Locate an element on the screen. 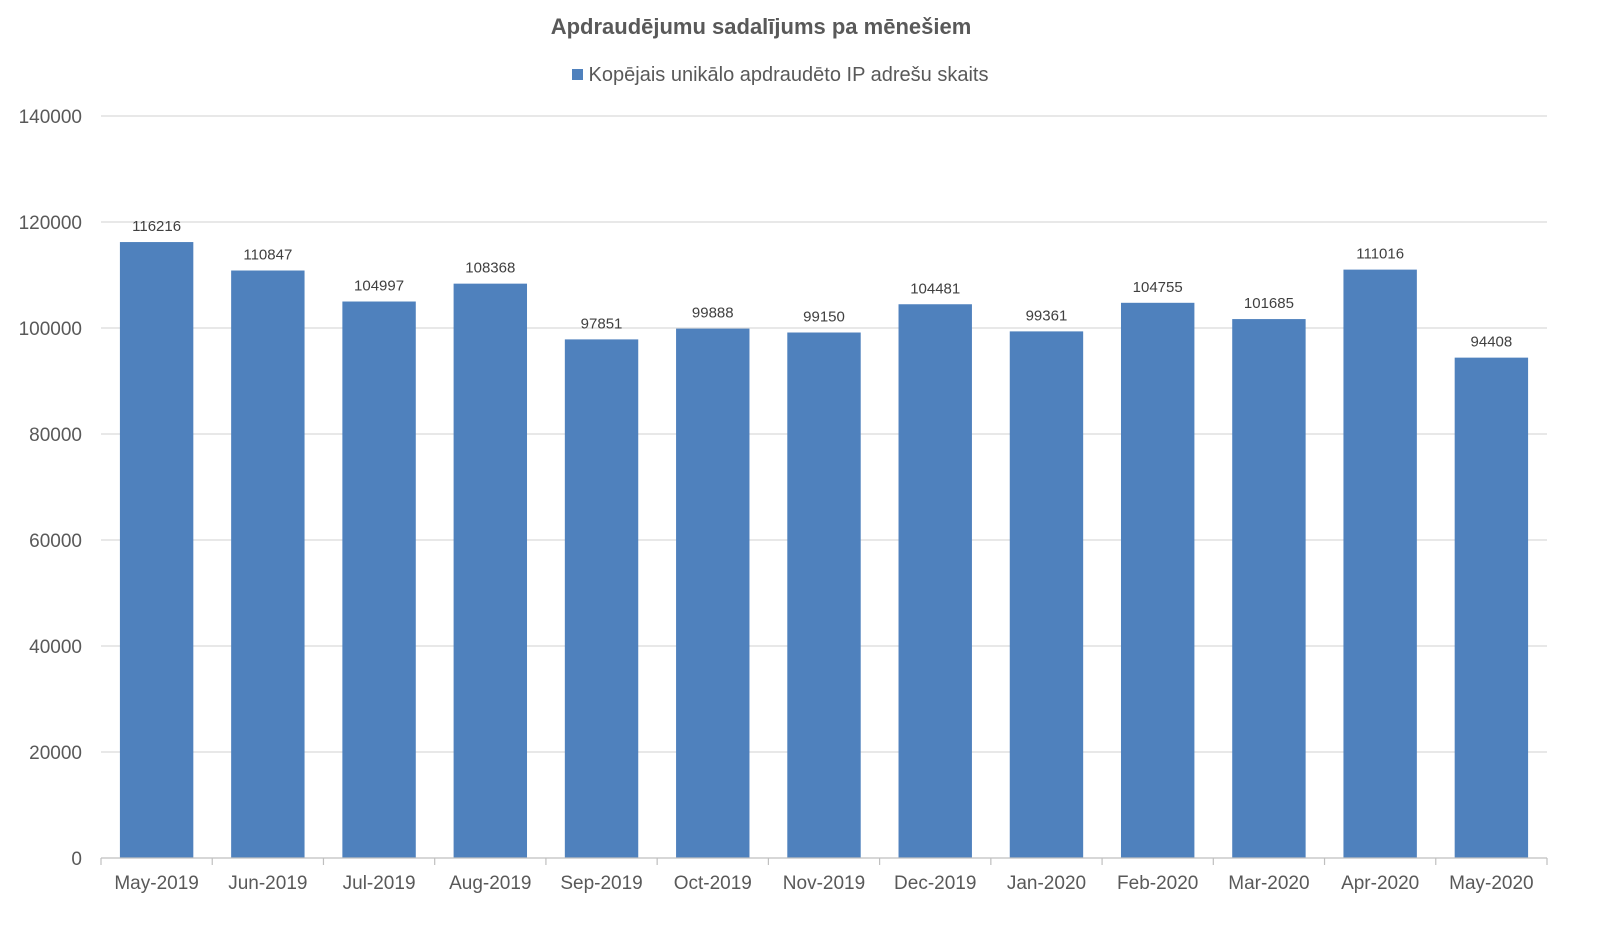 This screenshot has width=1606, height=927. x-tick-label: Mar-2020 is located at coordinates (1268, 883).